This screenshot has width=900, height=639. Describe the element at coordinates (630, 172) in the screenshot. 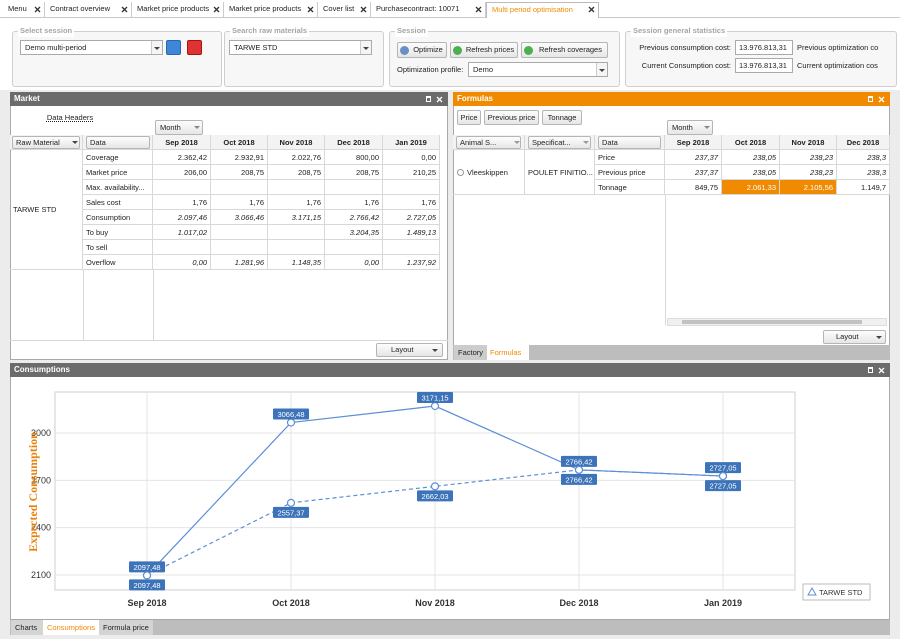

I see `row-label: Previous price` at that location.